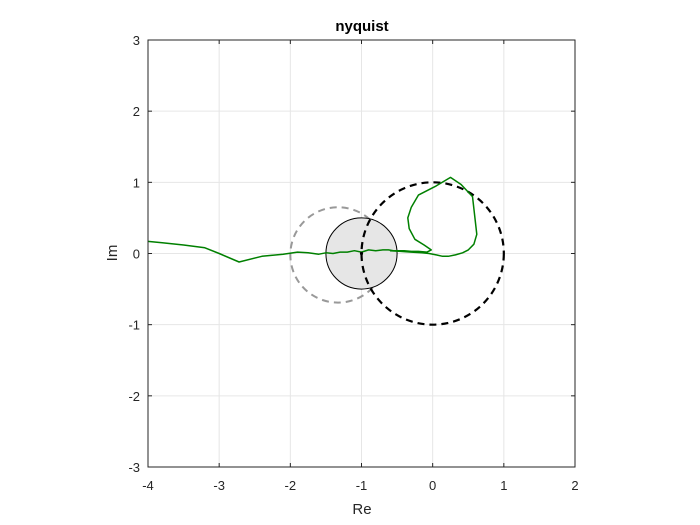 Image resolution: width=700 pixels, height=525 pixels. Describe the element at coordinates (432, 253) in the screenshot. I see `unit-circle` at that location.